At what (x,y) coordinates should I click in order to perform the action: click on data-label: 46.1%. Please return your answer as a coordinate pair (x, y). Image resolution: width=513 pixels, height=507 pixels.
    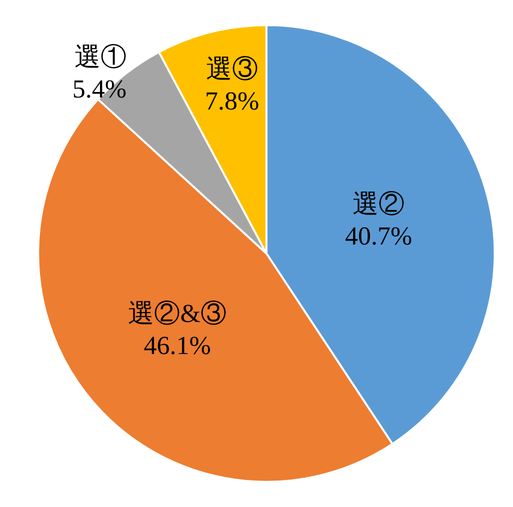
    Looking at the image, I should click on (177, 345).